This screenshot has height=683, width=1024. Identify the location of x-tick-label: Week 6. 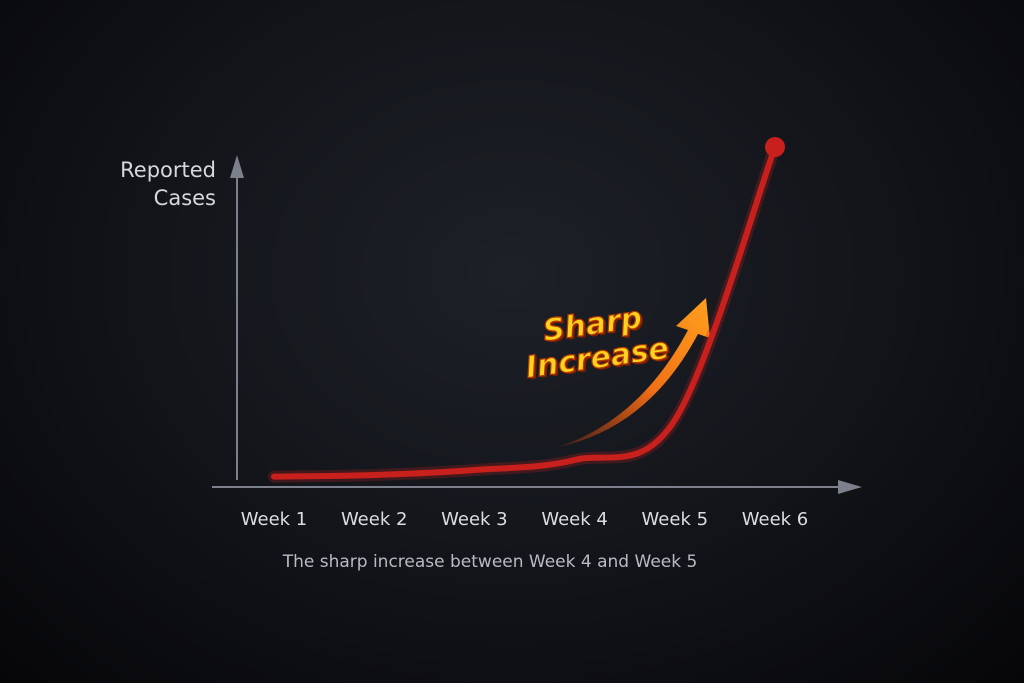
(775, 519).